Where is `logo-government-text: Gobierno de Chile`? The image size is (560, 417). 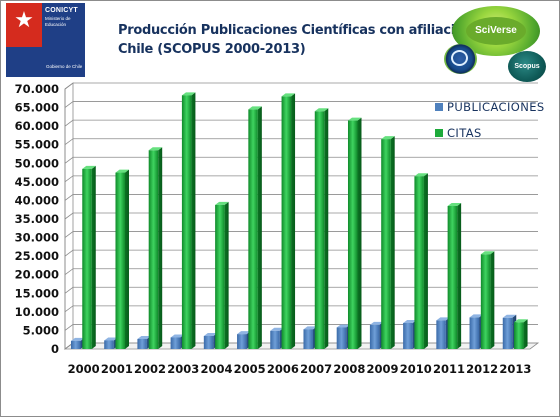 logo-government-text: Gobierno de Chile is located at coordinates (64, 66).